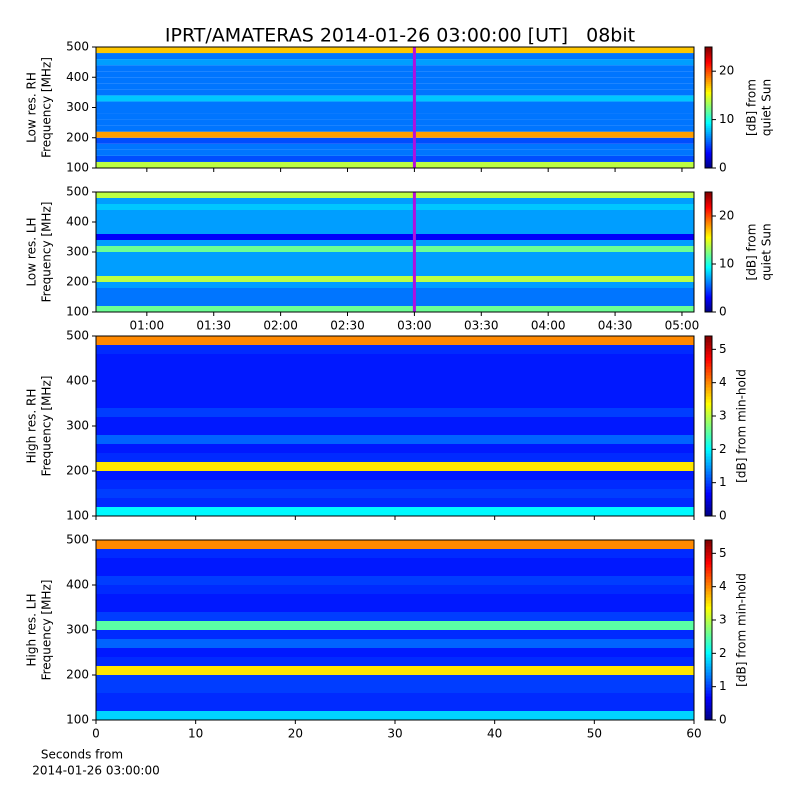 The height and width of the screenshot is (800, 800). I want to click on colorbar-tick-label: 0, so click(723, 720).